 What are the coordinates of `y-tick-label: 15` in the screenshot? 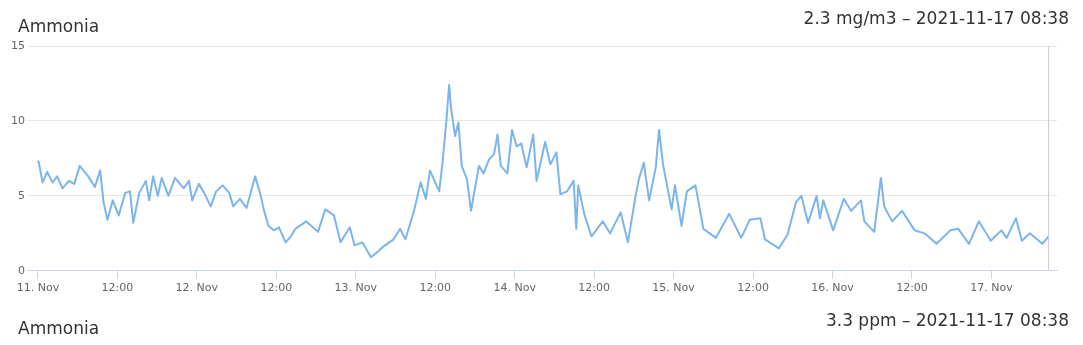 It's located at (18, 45).